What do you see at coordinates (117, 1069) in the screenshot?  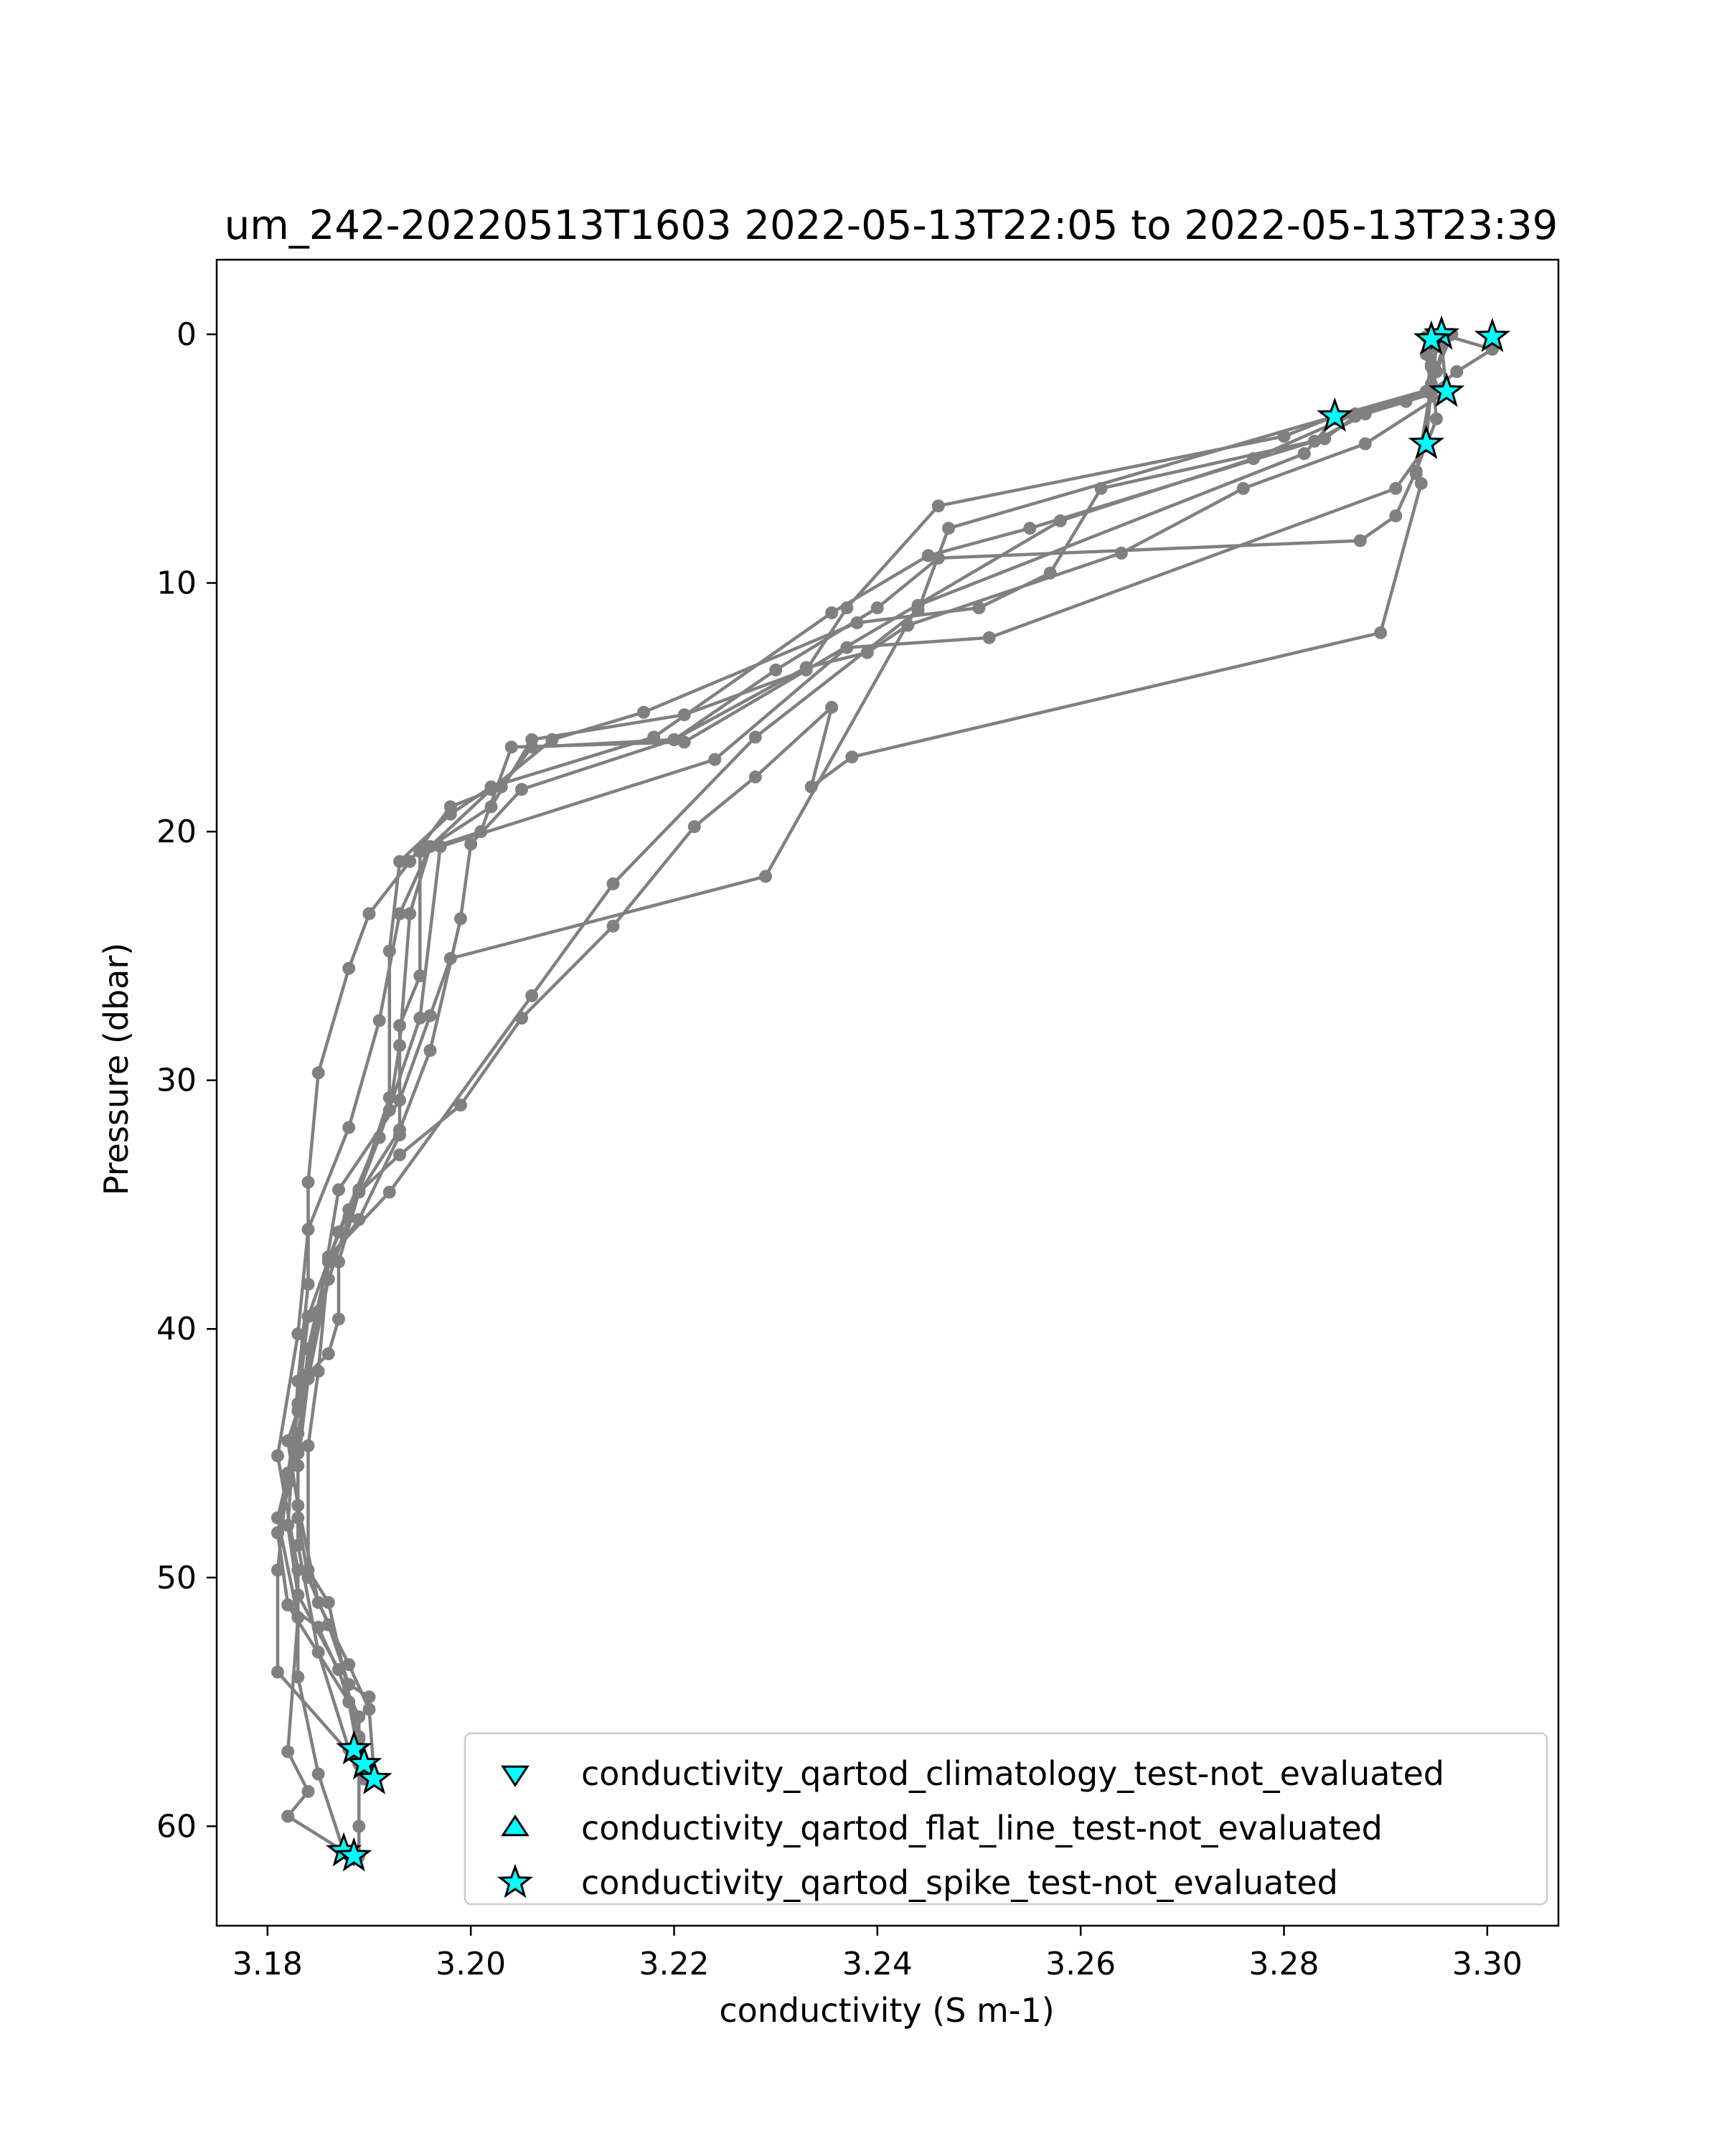 I see `y-axis-label: Pressure (dbar)` at bounding box center [117, 1069].